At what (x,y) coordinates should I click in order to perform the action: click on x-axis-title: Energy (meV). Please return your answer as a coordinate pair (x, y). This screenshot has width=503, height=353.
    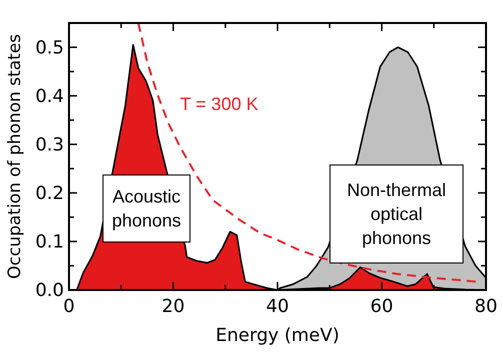
    Looking at the image, I should click on (278, 335).